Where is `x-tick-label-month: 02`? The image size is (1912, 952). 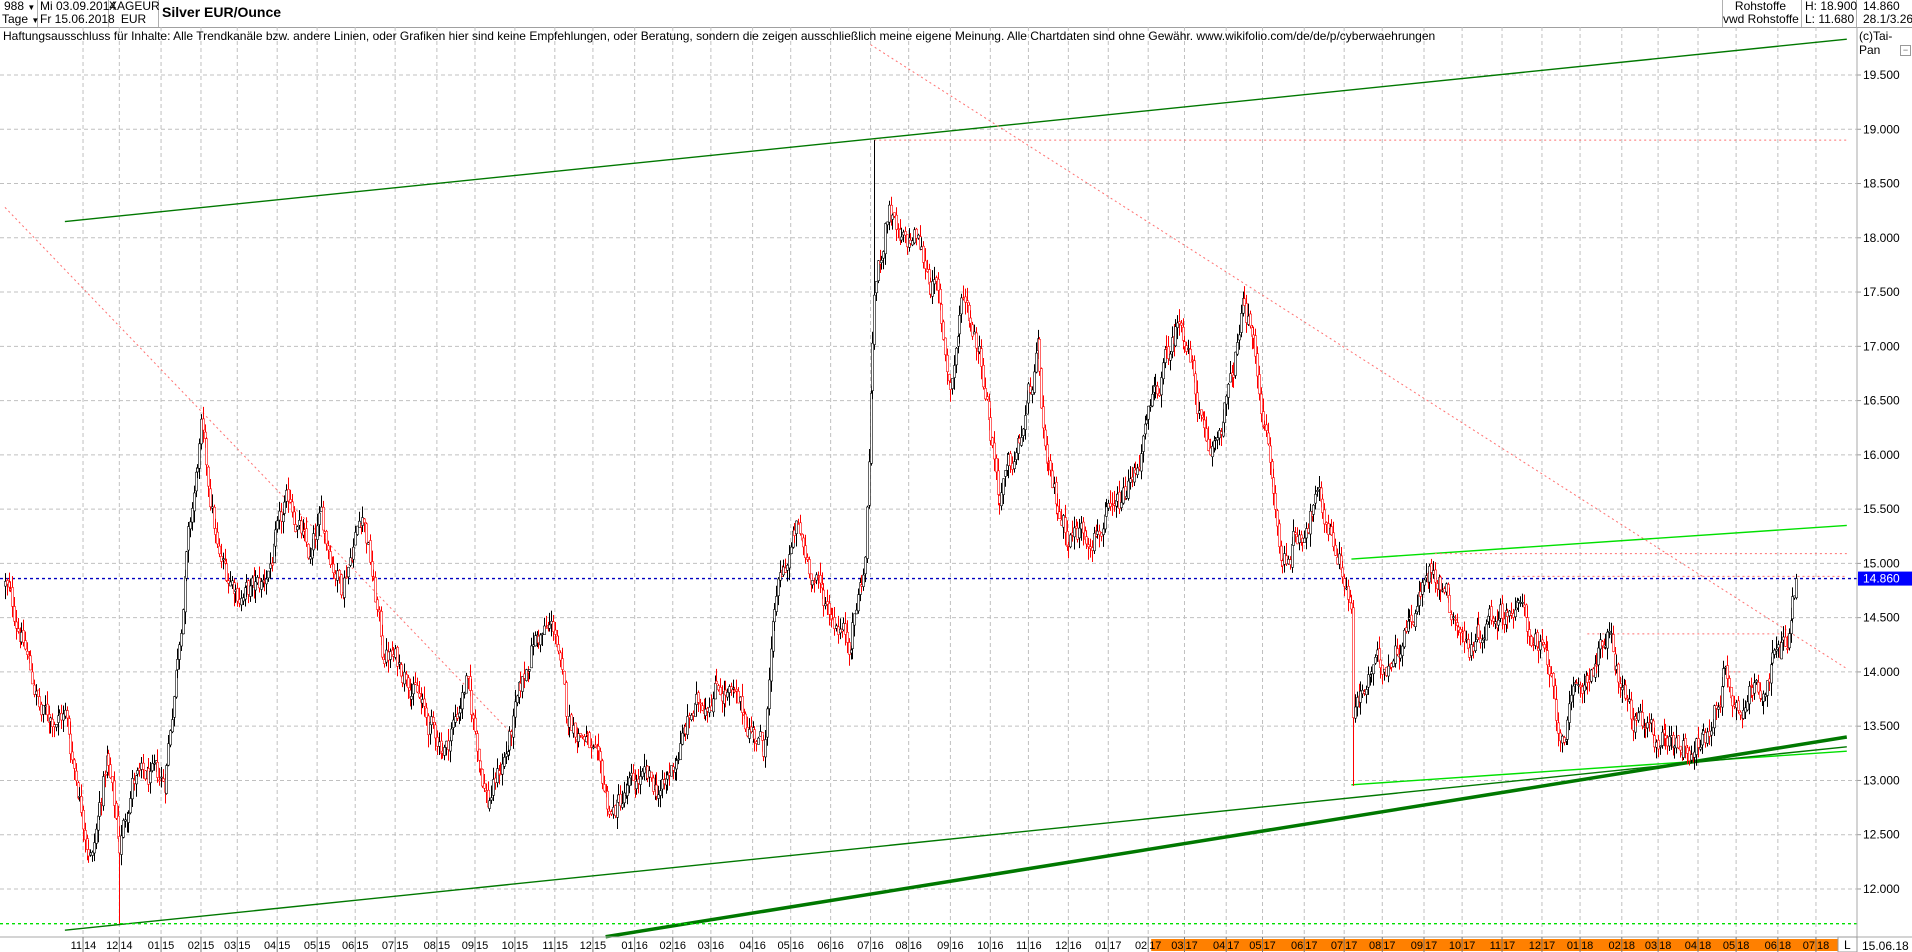
x-tick-label-month: 02 is located at coordinates (1615, 946).